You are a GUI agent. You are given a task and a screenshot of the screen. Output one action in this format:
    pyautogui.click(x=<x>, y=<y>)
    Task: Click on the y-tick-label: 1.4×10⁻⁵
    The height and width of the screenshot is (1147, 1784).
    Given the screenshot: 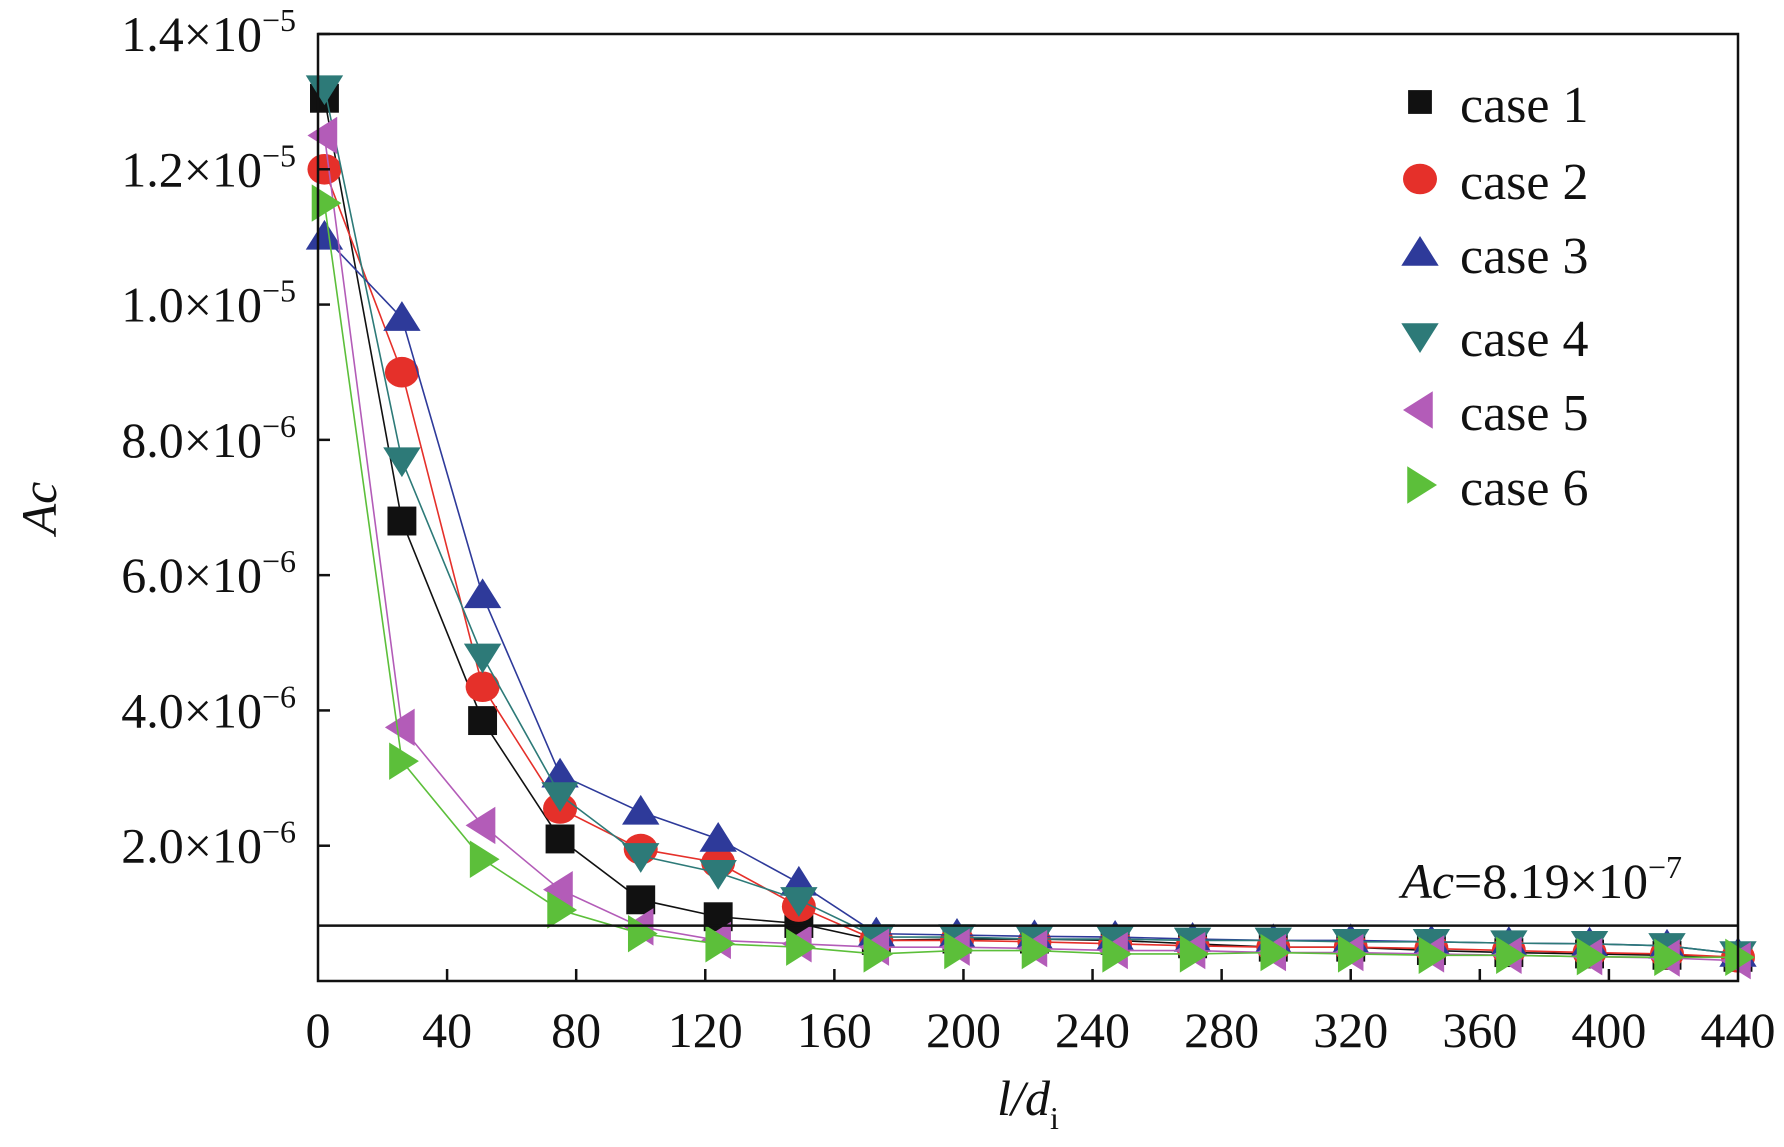 What is the action you would take?
    pyautogui.click(x=208, y=32)
    